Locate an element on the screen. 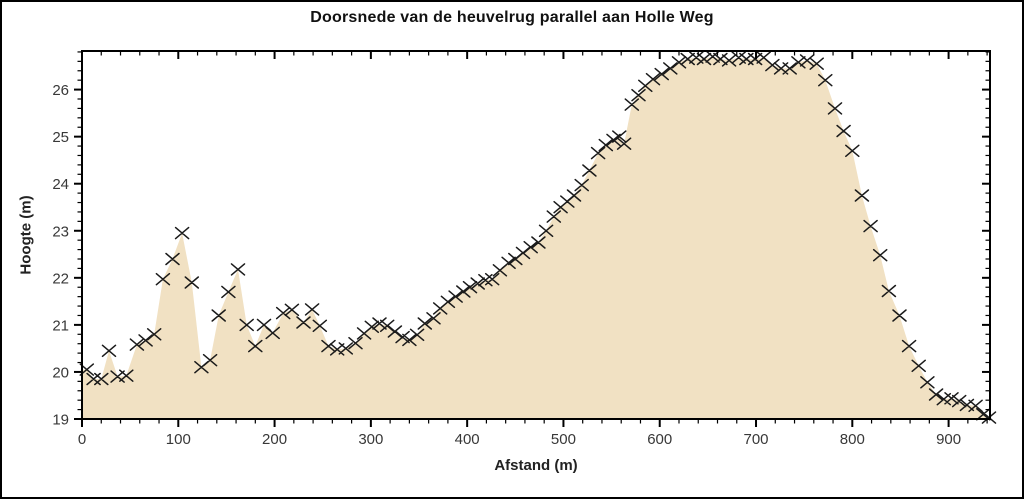 The image size is (1024, 499). y-tick-label: 23 is located at coordinates (60, 231).